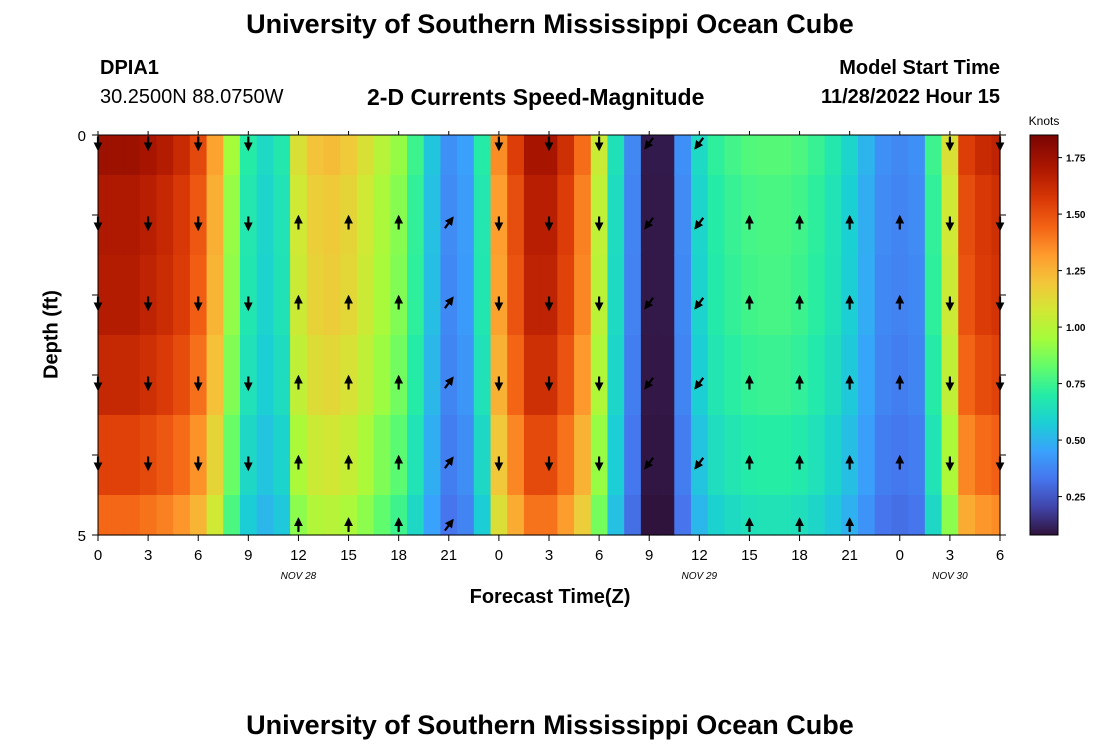  What do you see at coordinates (699, 383) in the screenshot?
I see `current-arrow` at bounding box center [699, 383].